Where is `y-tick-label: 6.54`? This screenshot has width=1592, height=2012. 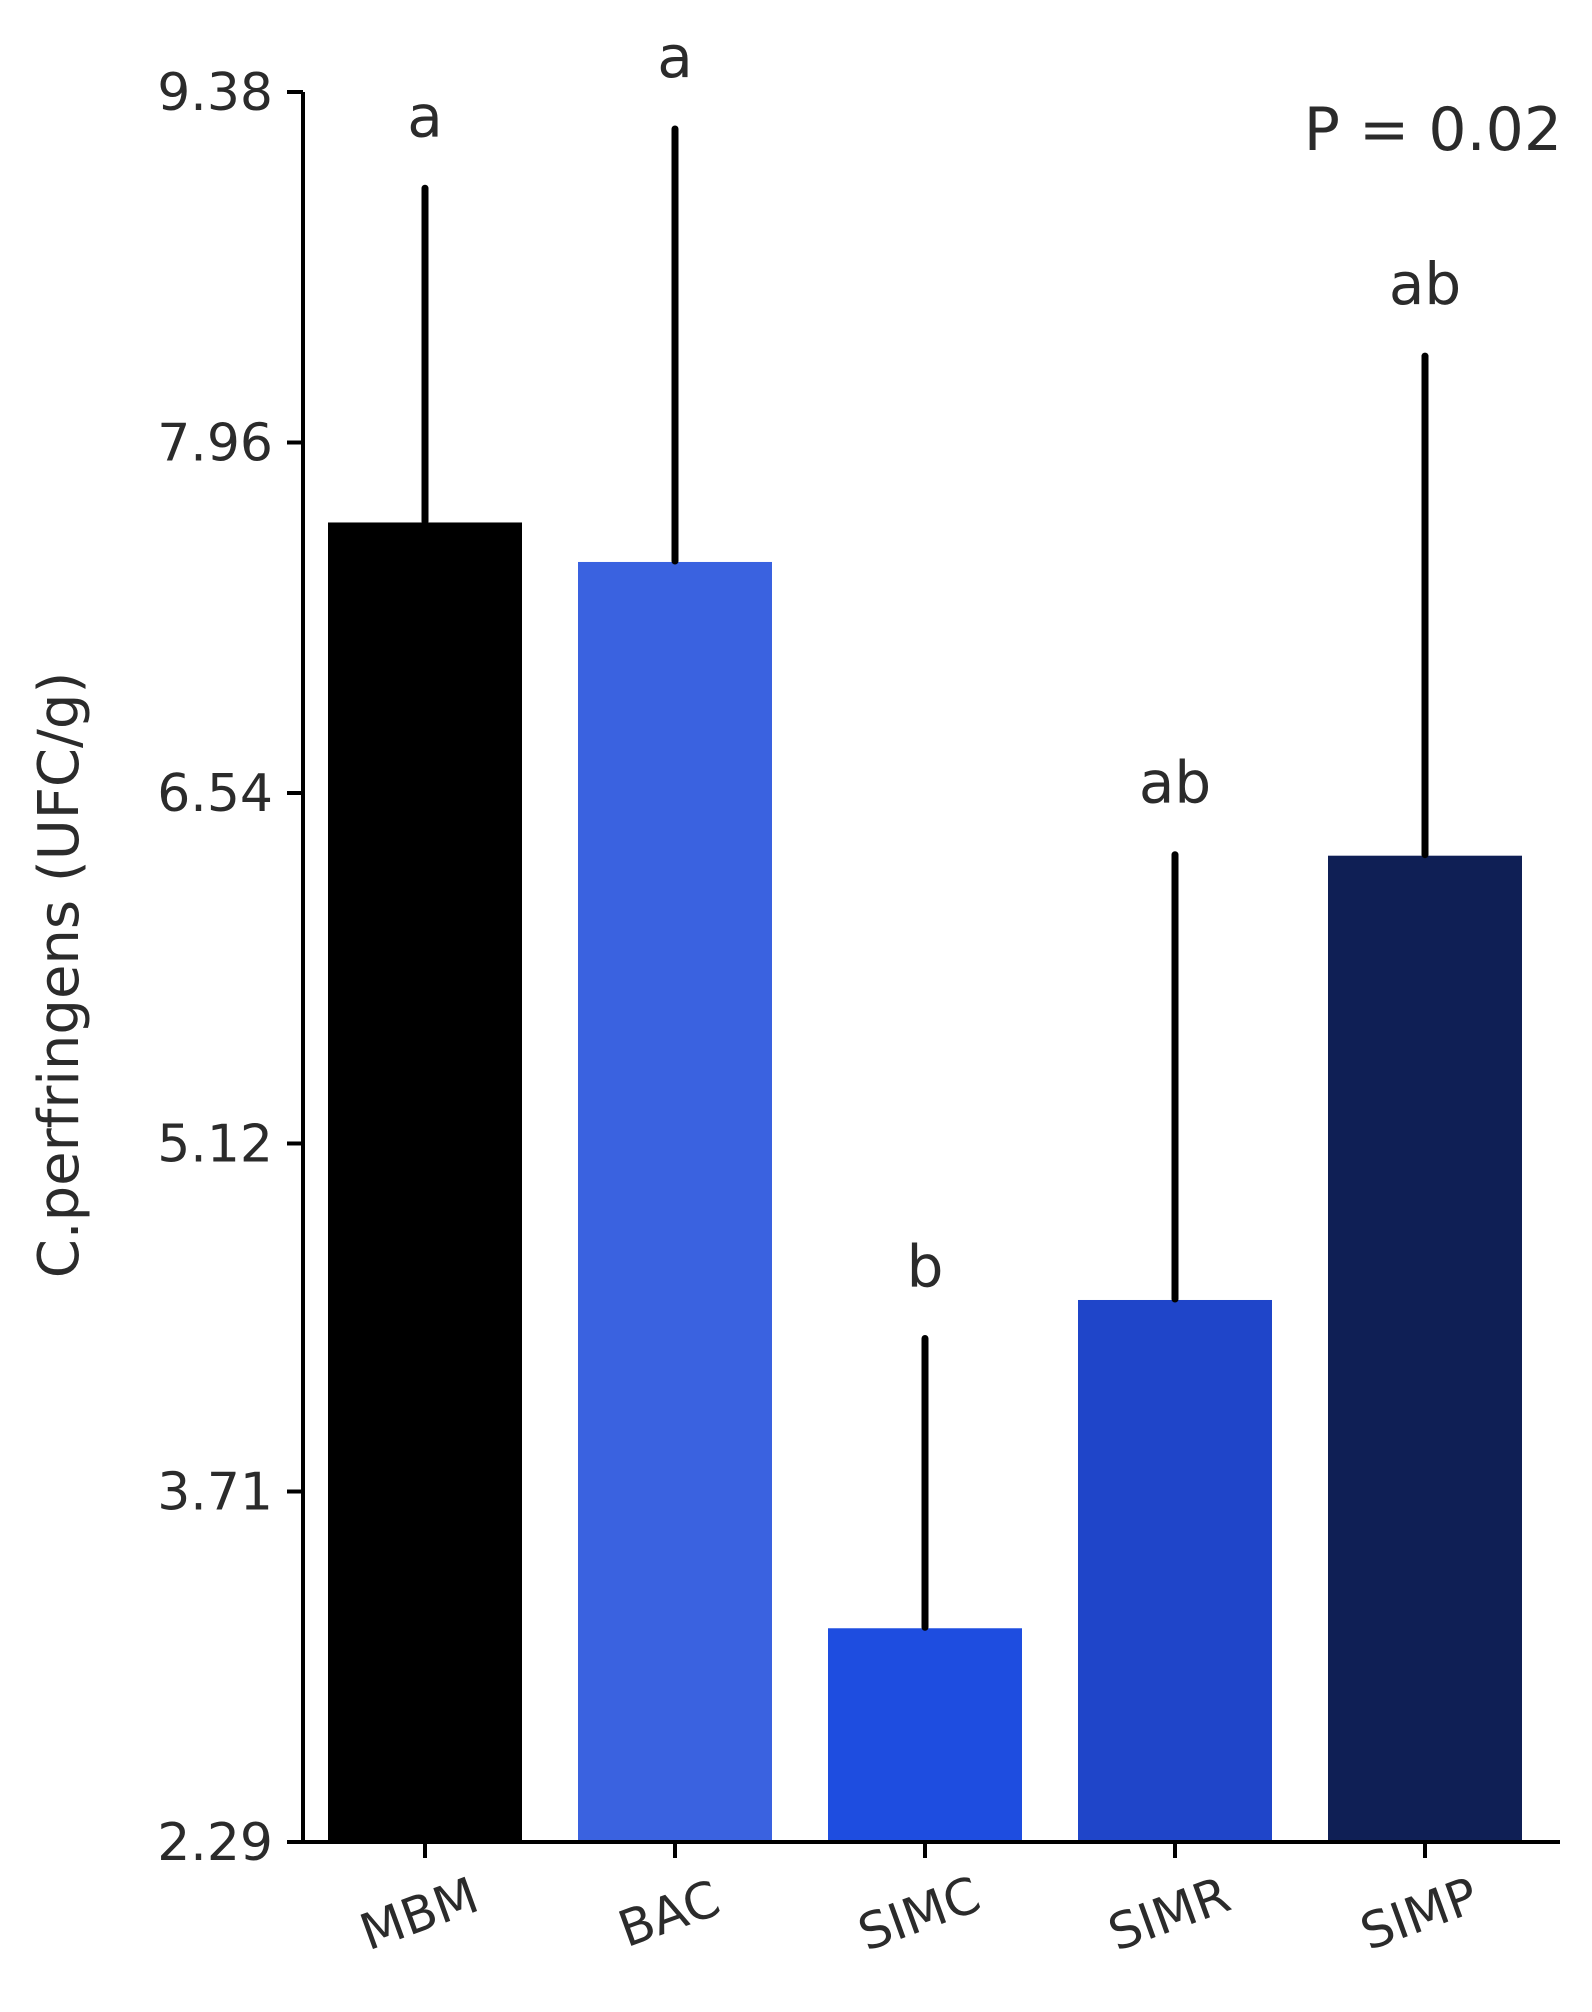 y-tick-label: 6.54 is located at coordinates (215, 794).